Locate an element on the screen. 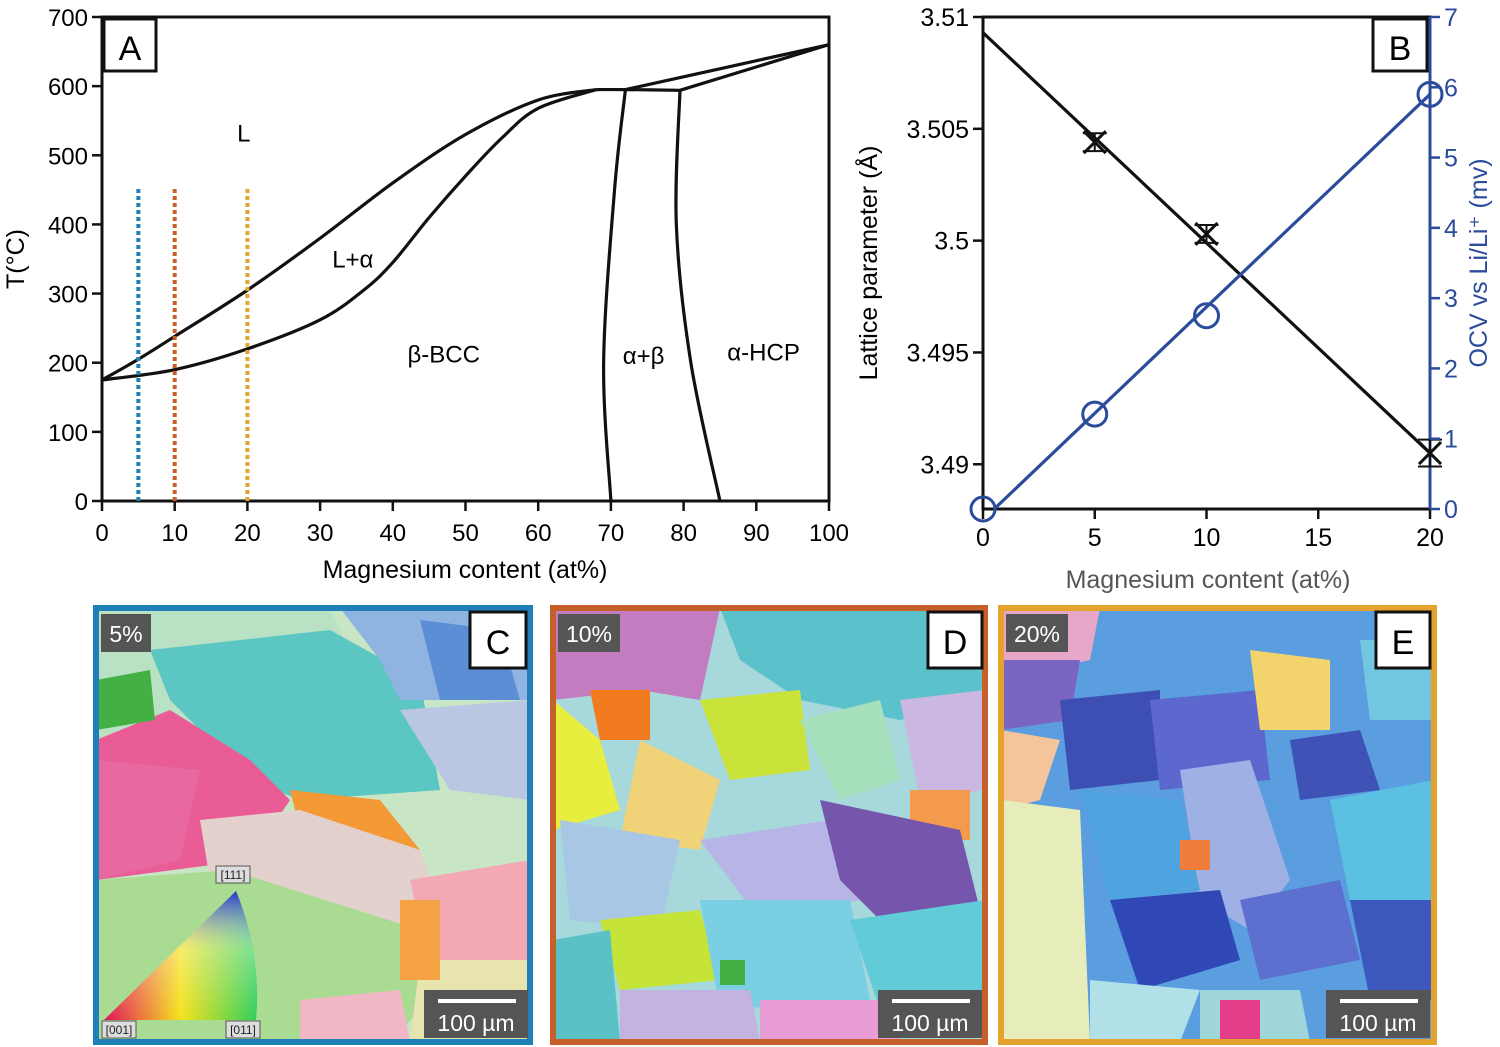 This screenshot has width=1500, height=1047. x-axis-ticks-b: 0 5 10 15 20 is located at coordinates (1210, 530).